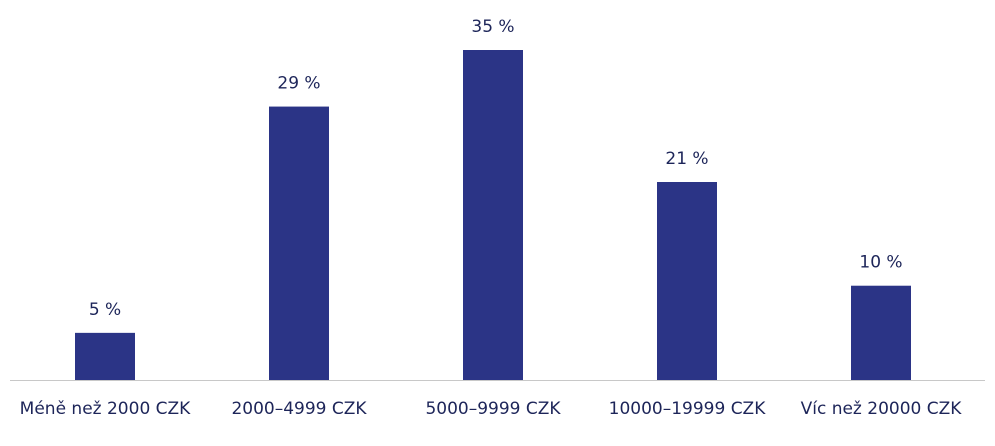 This screenshot has height=446, width=995. What do you see at coordinates (299, 409) in the screenshot?
I see `x-tick-label: 2000–4999 CZK` at bounding box center [299, 409].